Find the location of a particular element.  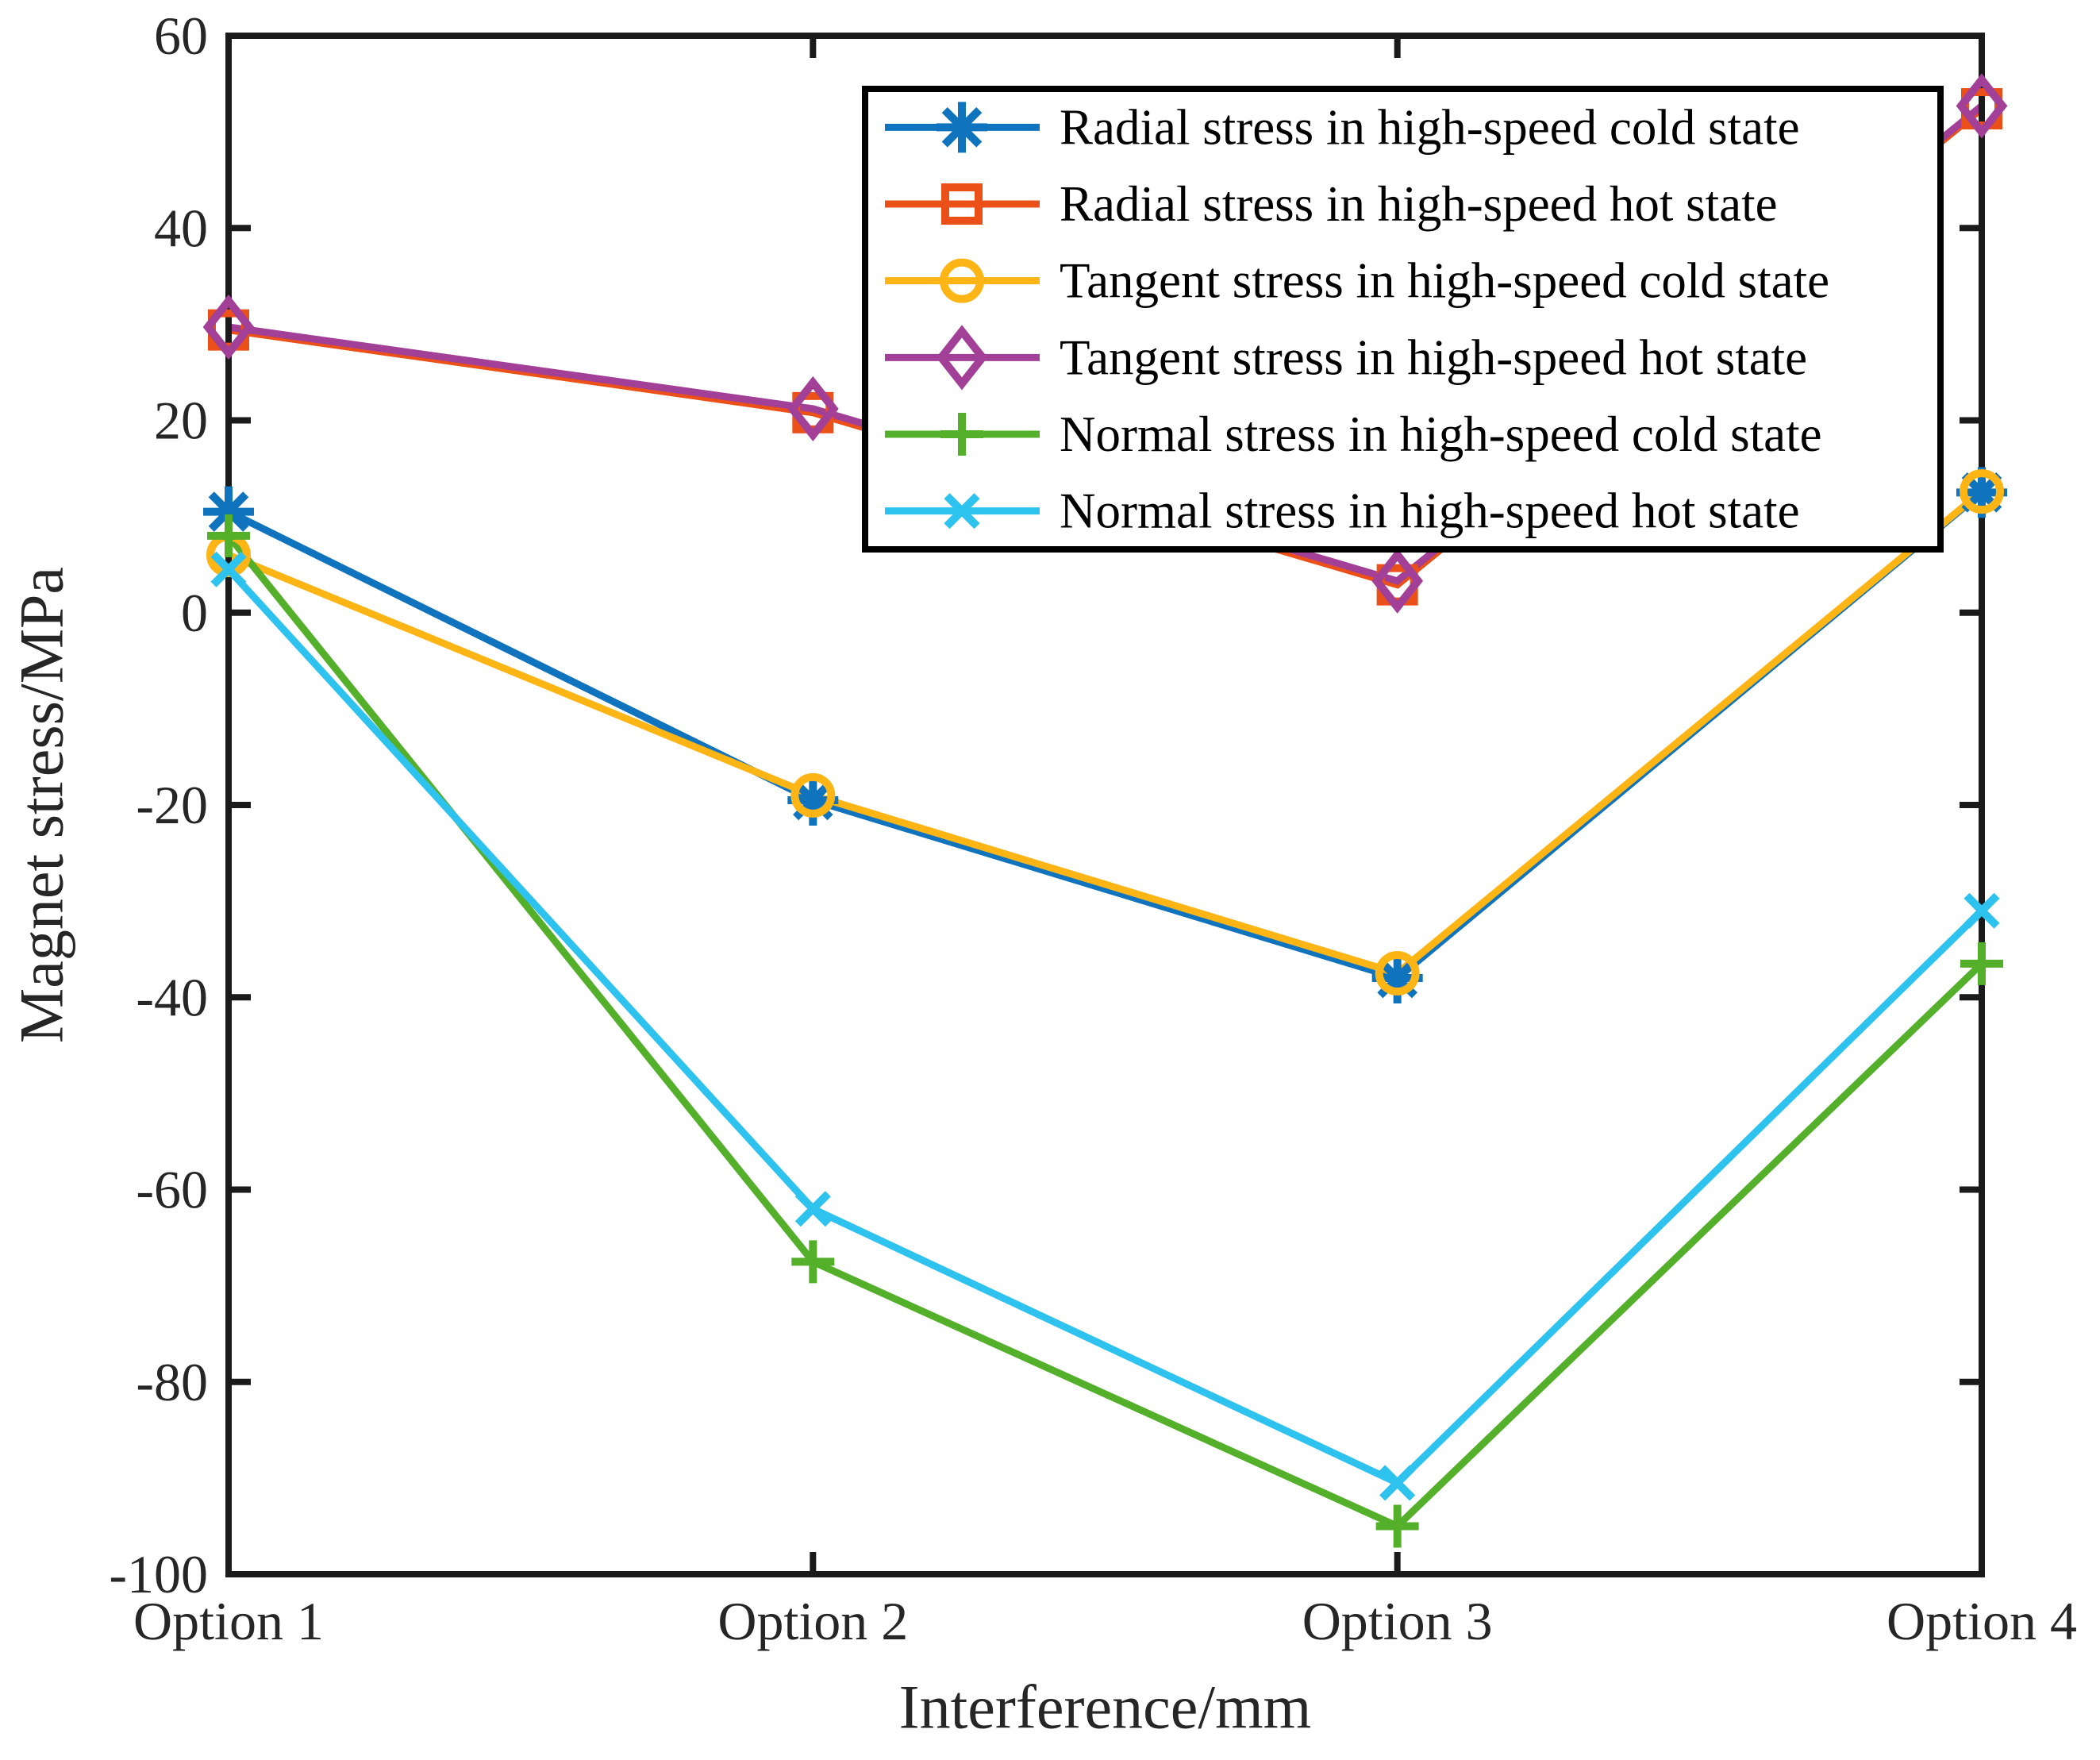

legend-box is located at coordinates (1403, 320).